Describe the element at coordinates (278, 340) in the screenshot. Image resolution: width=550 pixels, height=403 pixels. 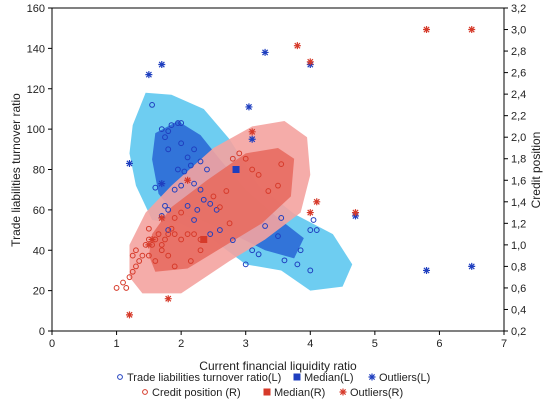
I see `x-axis: 0 1 2 3 4 5 6 7` at that location.